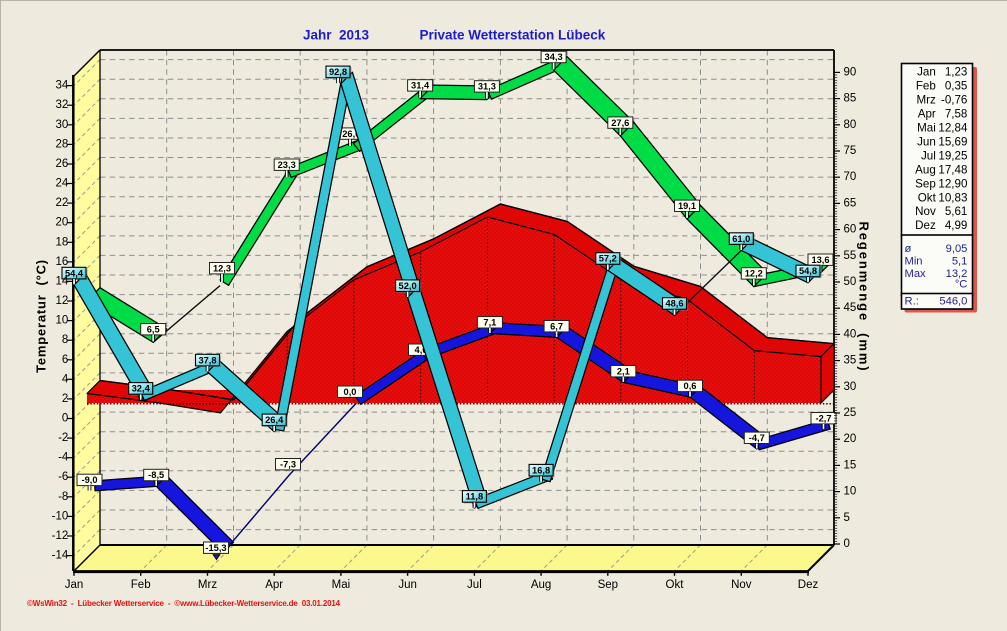  I want to click on svg-text: -8, so click(63, 497).